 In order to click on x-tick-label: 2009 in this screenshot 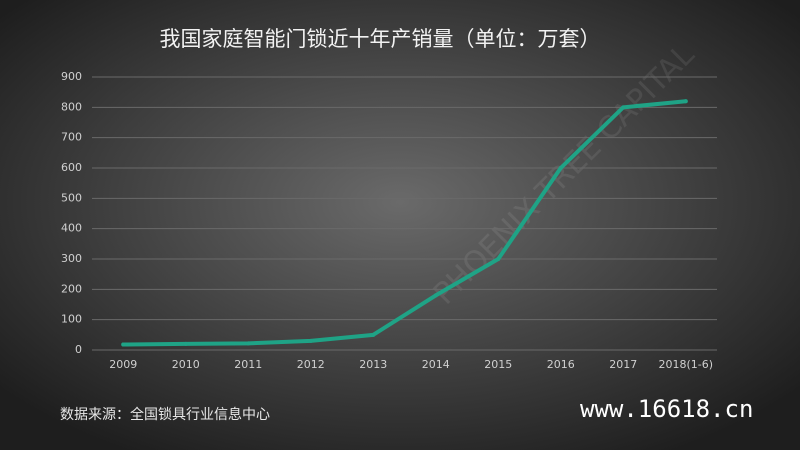, I will do `click(123, 364)`.